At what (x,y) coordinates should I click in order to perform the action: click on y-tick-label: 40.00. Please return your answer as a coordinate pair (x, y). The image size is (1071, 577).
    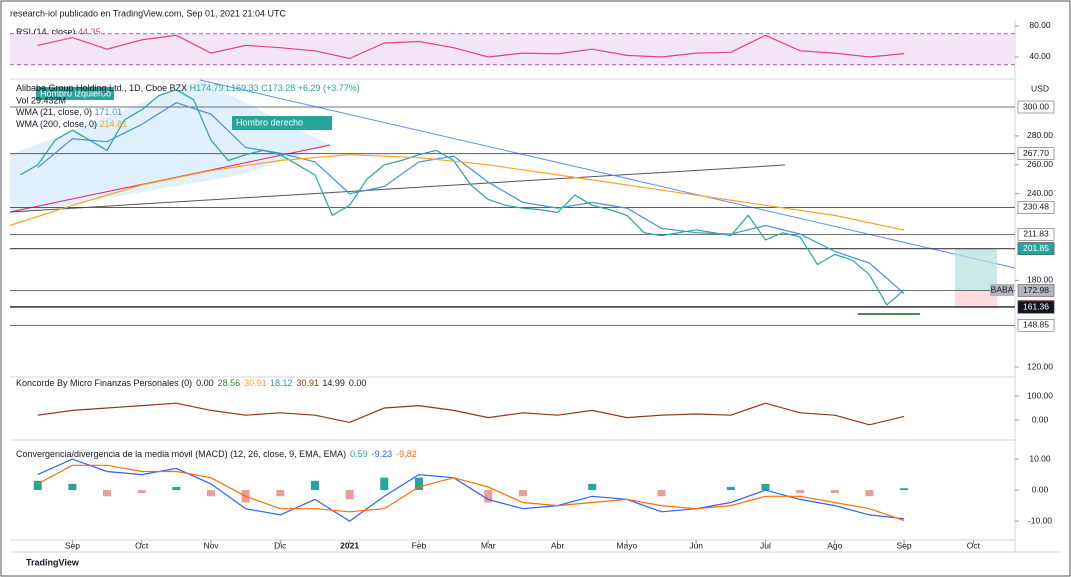
    Looking at the image, I should click on (1040, 56).